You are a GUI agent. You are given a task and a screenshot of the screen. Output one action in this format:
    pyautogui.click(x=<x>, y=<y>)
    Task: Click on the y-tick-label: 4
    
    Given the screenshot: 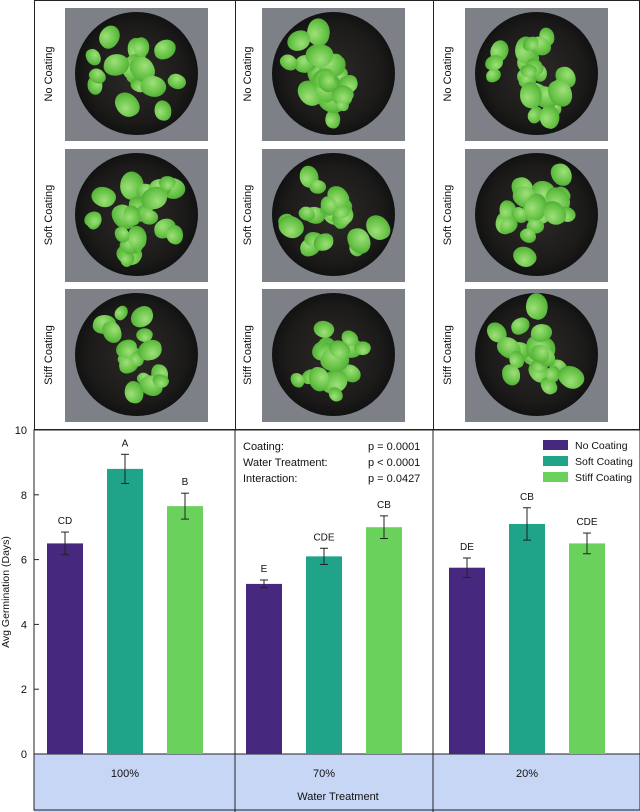 What is the action you would take?
    pyautogui.click(x=24, y=625)
    